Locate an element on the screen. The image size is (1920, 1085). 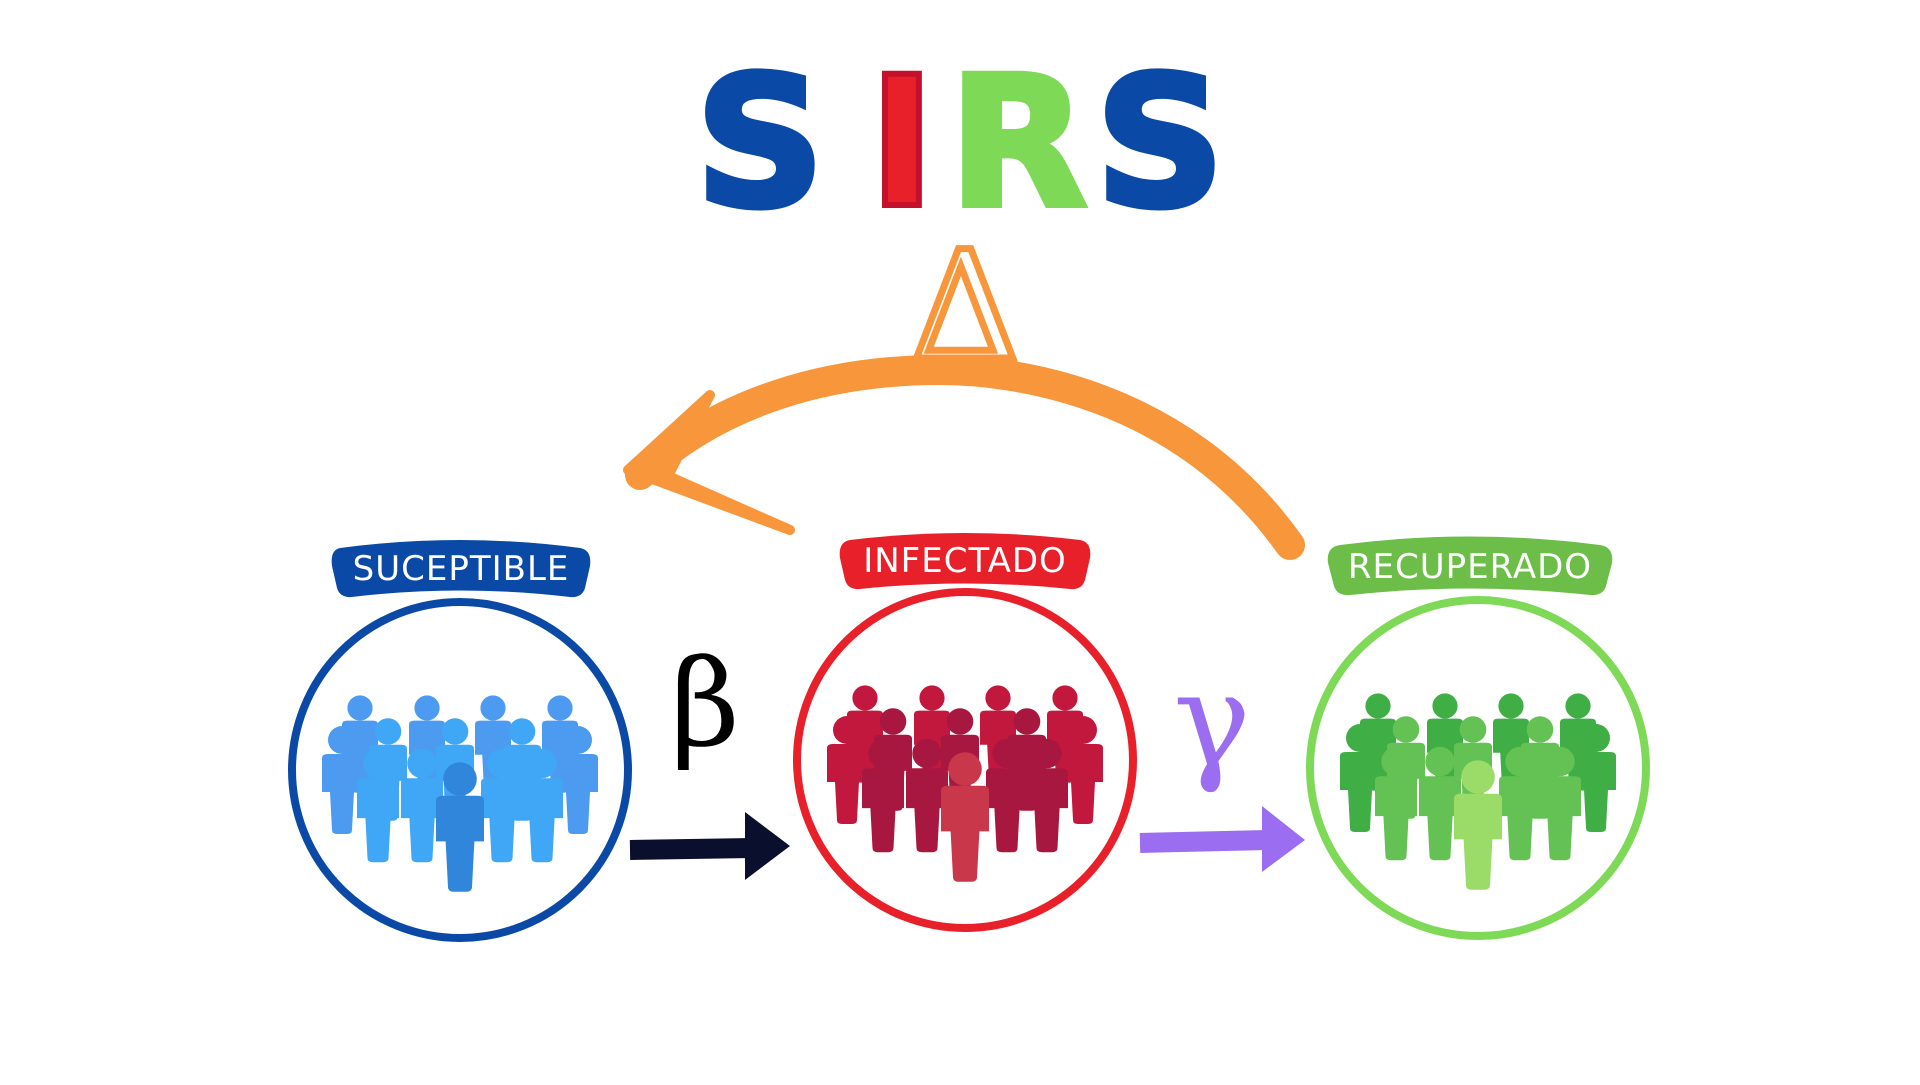
banner-susceptible: SUCEPTIBLE is located at coordinates (461, 569).